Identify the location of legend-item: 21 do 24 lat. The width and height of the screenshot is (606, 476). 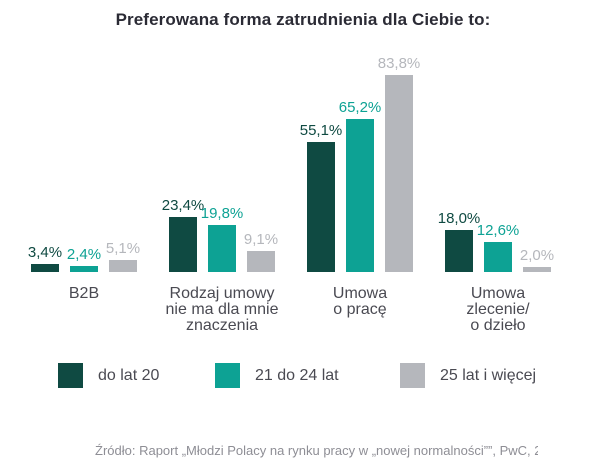
(277, 375).